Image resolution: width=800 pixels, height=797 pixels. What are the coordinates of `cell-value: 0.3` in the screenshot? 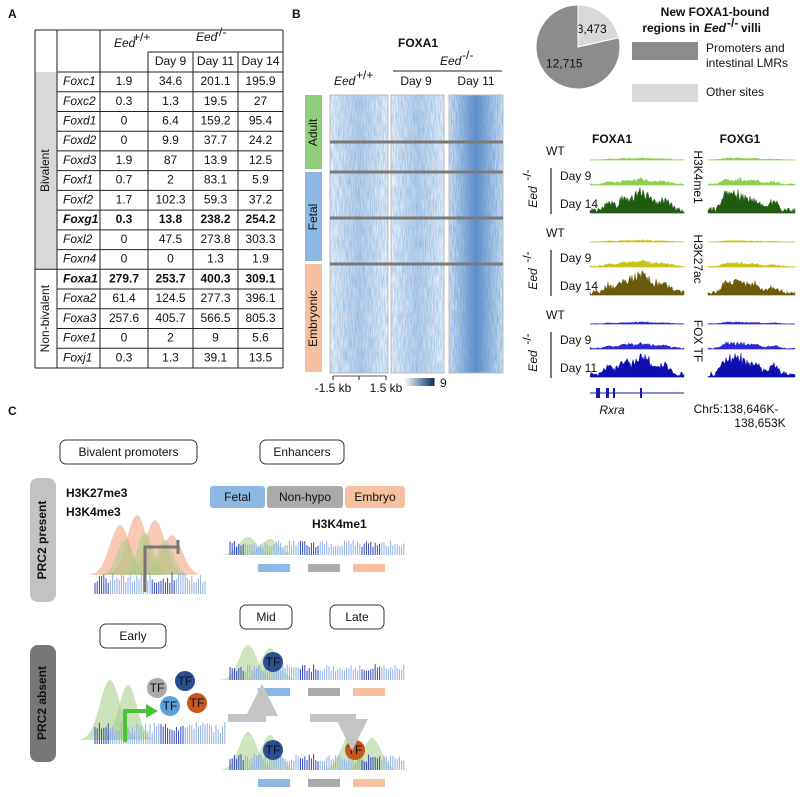 It's located at (124, 219).